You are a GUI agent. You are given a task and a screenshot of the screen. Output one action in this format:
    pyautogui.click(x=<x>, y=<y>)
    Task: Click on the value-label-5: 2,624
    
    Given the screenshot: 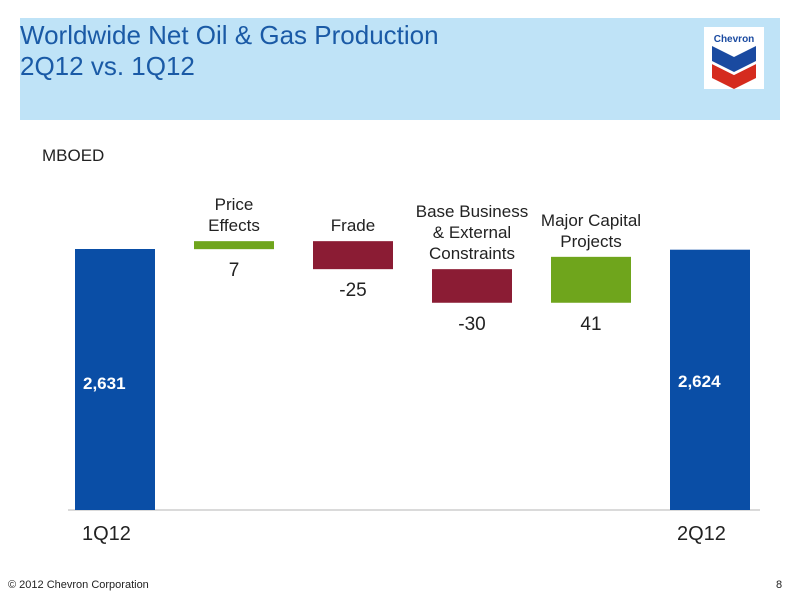 What is the action you would take?
    pyautogui.click(x=699, y=381)
    